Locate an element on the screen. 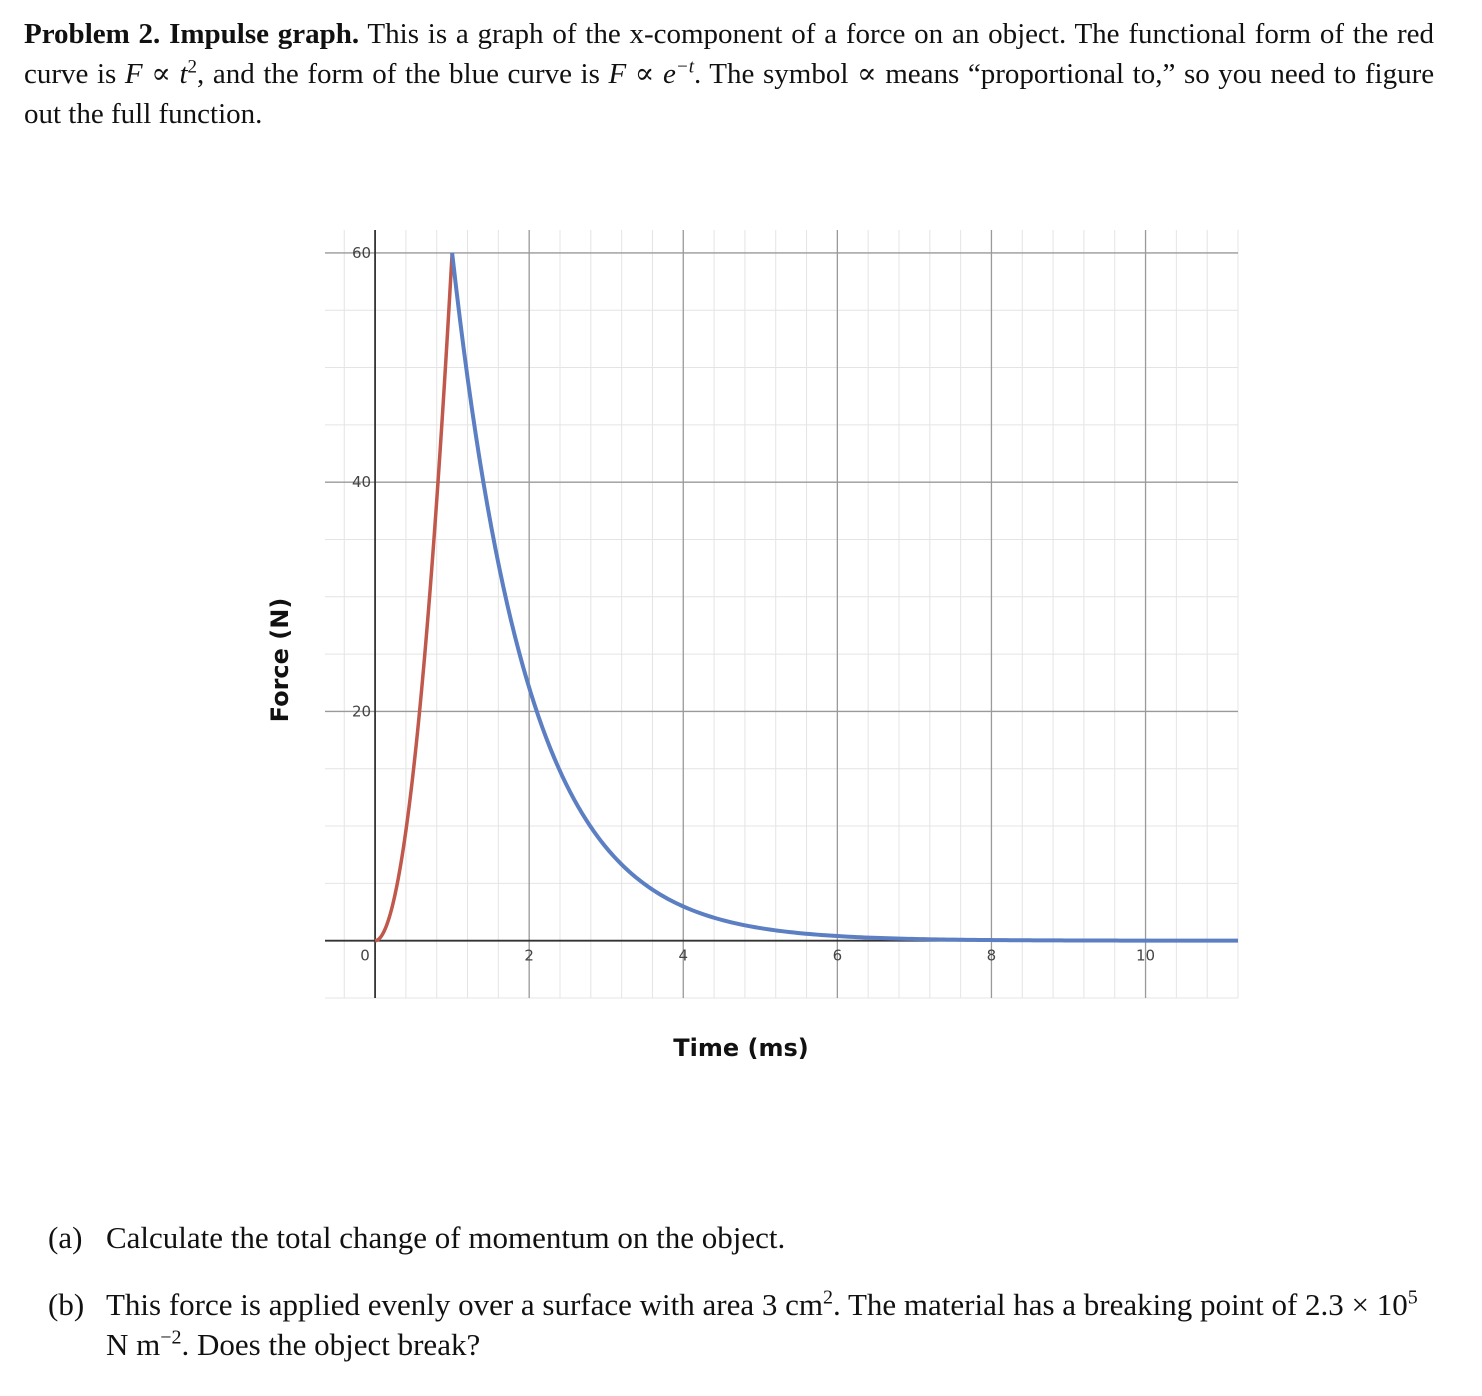 This screenshot has width=1482, height=1396. question-b-label: (b) is located at coordinates (66, 1304).